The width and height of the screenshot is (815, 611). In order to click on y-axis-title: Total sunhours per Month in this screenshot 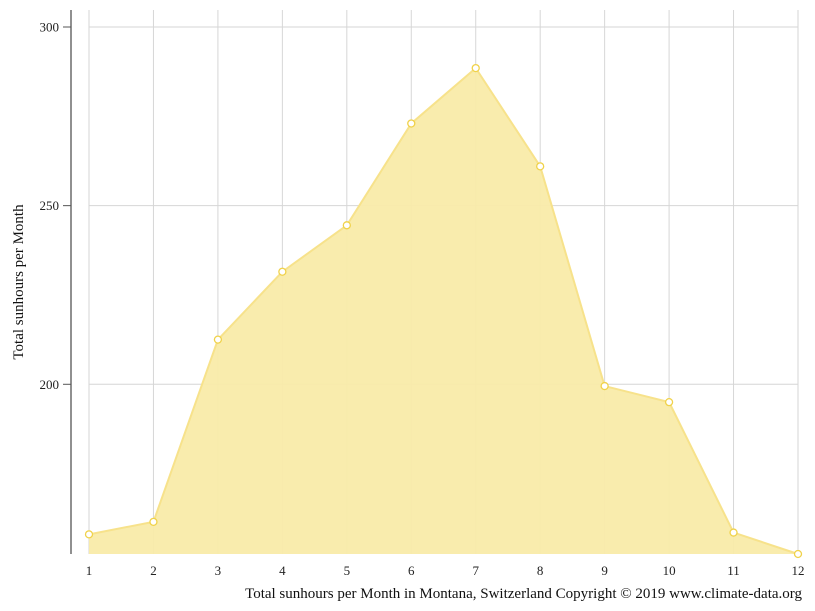, I will do `click(19, 282)`.